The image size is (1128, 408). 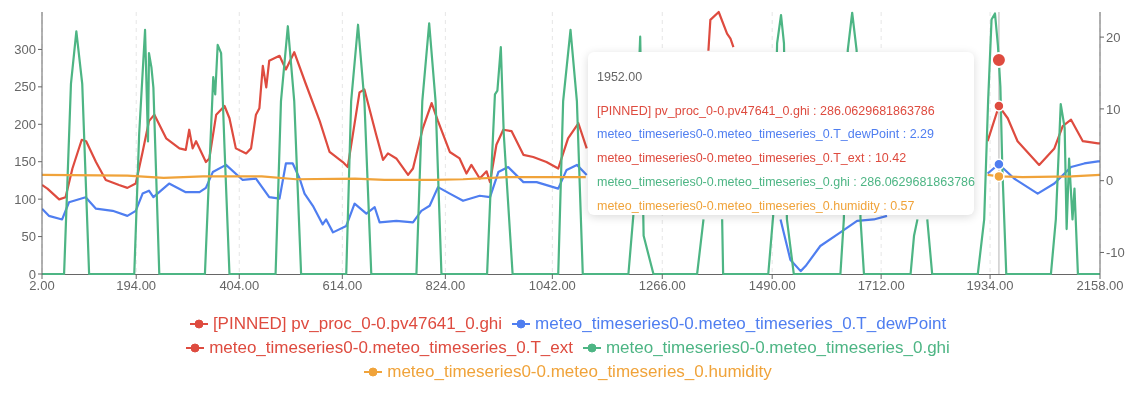 What do you see at coordinates (1115, 253) in the screenshot?
I see `y2-tick-label: -10` at bounding box center [1115, 253].